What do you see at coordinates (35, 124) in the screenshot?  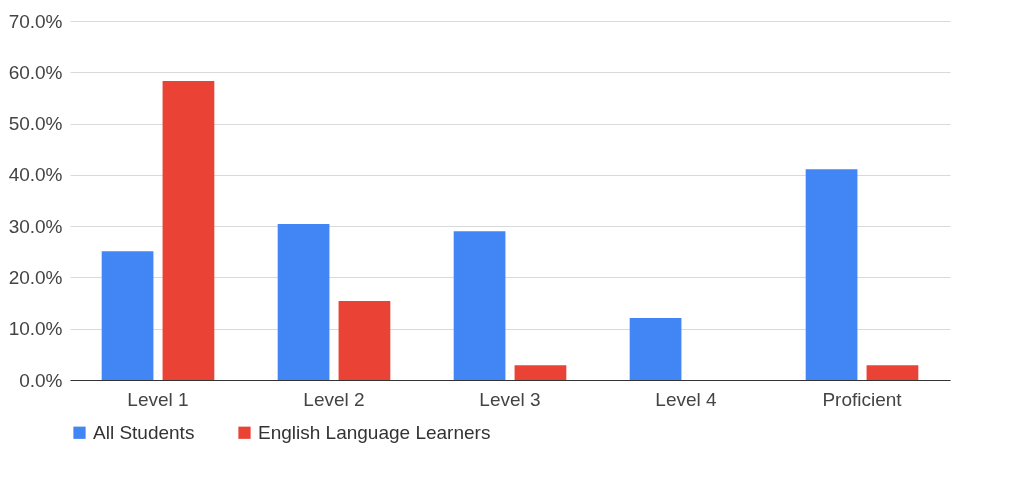 I see `y-tick-label: 50.0%` at bounding box center [35, 124].